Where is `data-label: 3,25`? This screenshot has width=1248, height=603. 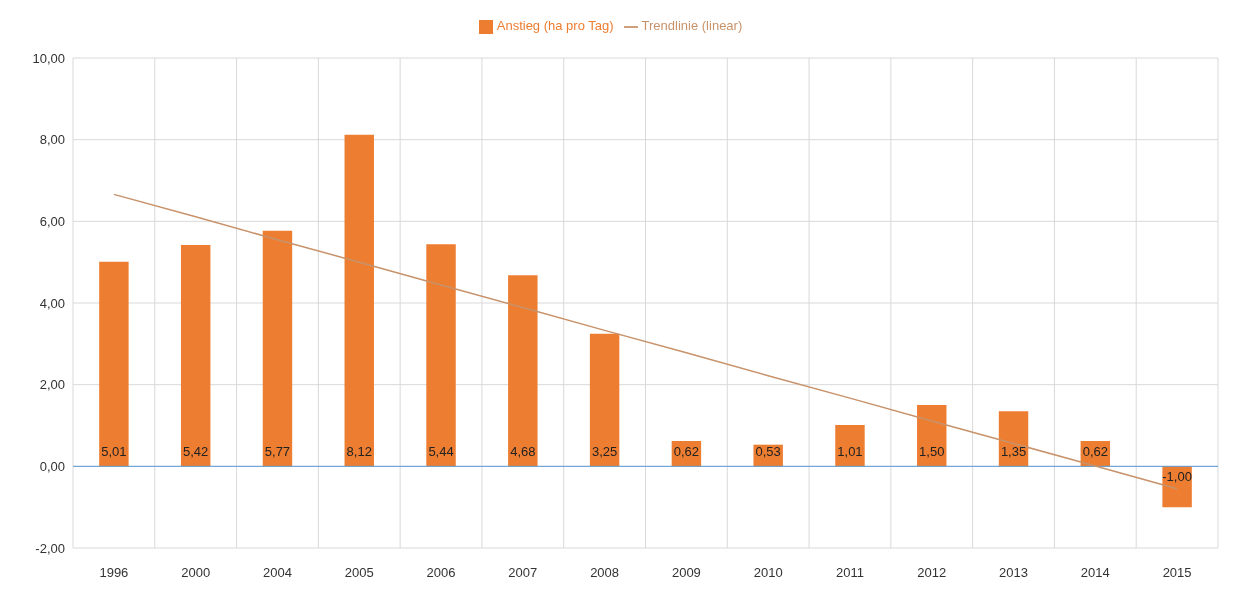 data-label: 3,25 is located at coordinates (604, 452).